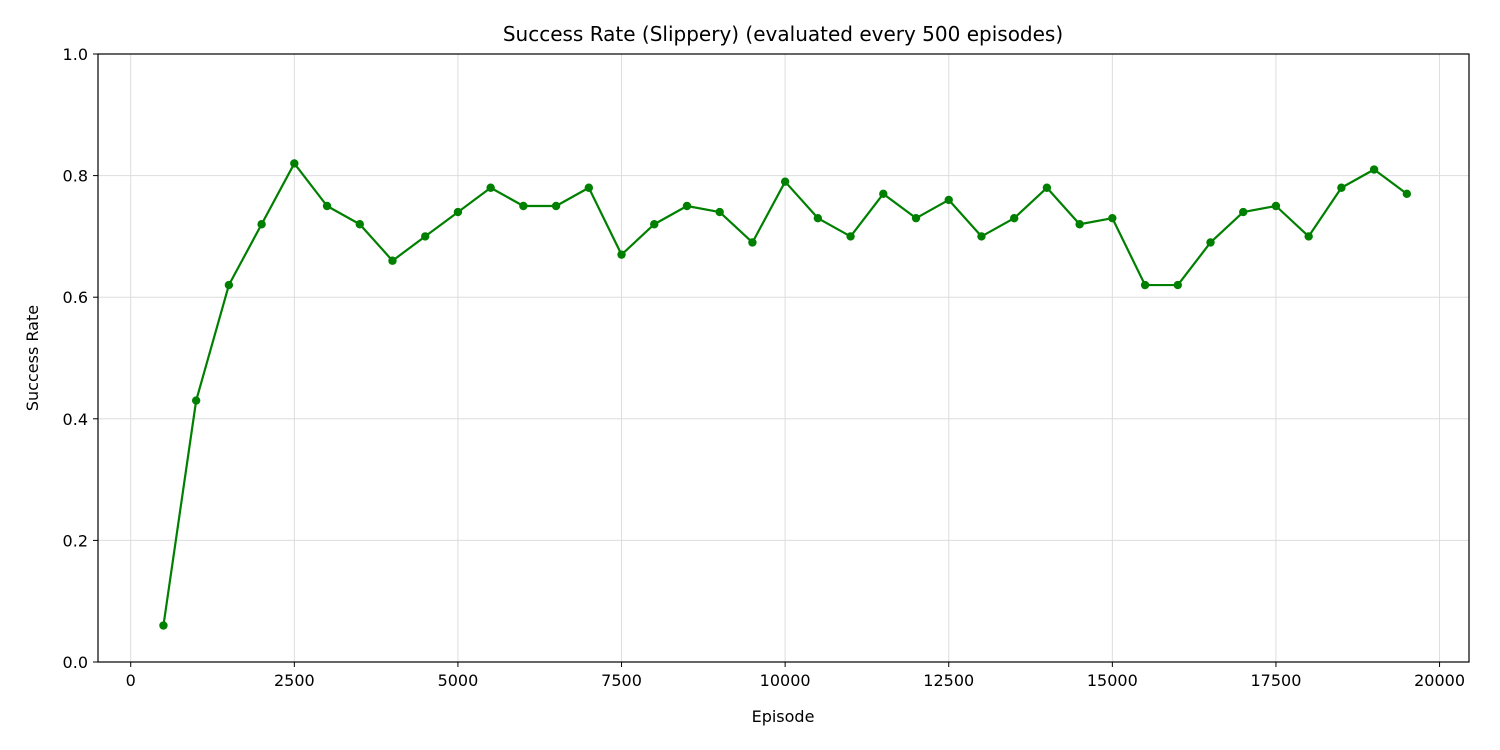 This screenshot has width=1500, height=750. I want to click on y-tick-label: 0.2, so click(75, 540).